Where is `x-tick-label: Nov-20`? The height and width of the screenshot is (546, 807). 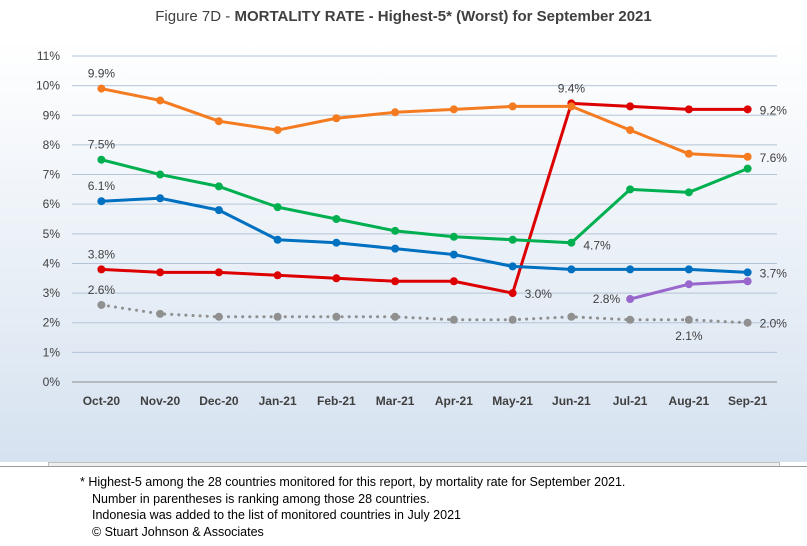 x-tick-label: Nov-20 is located at coordinates (160, 401).